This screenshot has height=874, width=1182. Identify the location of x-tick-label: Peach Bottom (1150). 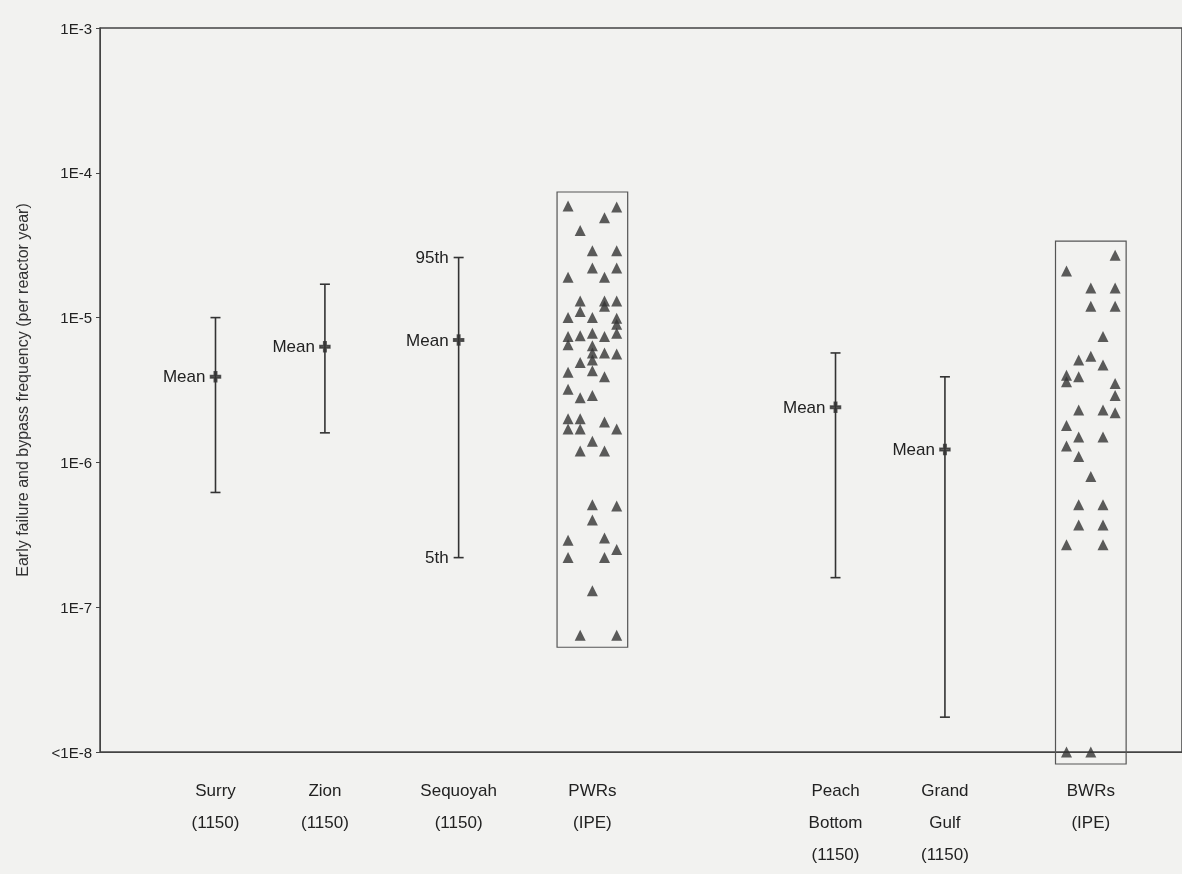
(835, 822).